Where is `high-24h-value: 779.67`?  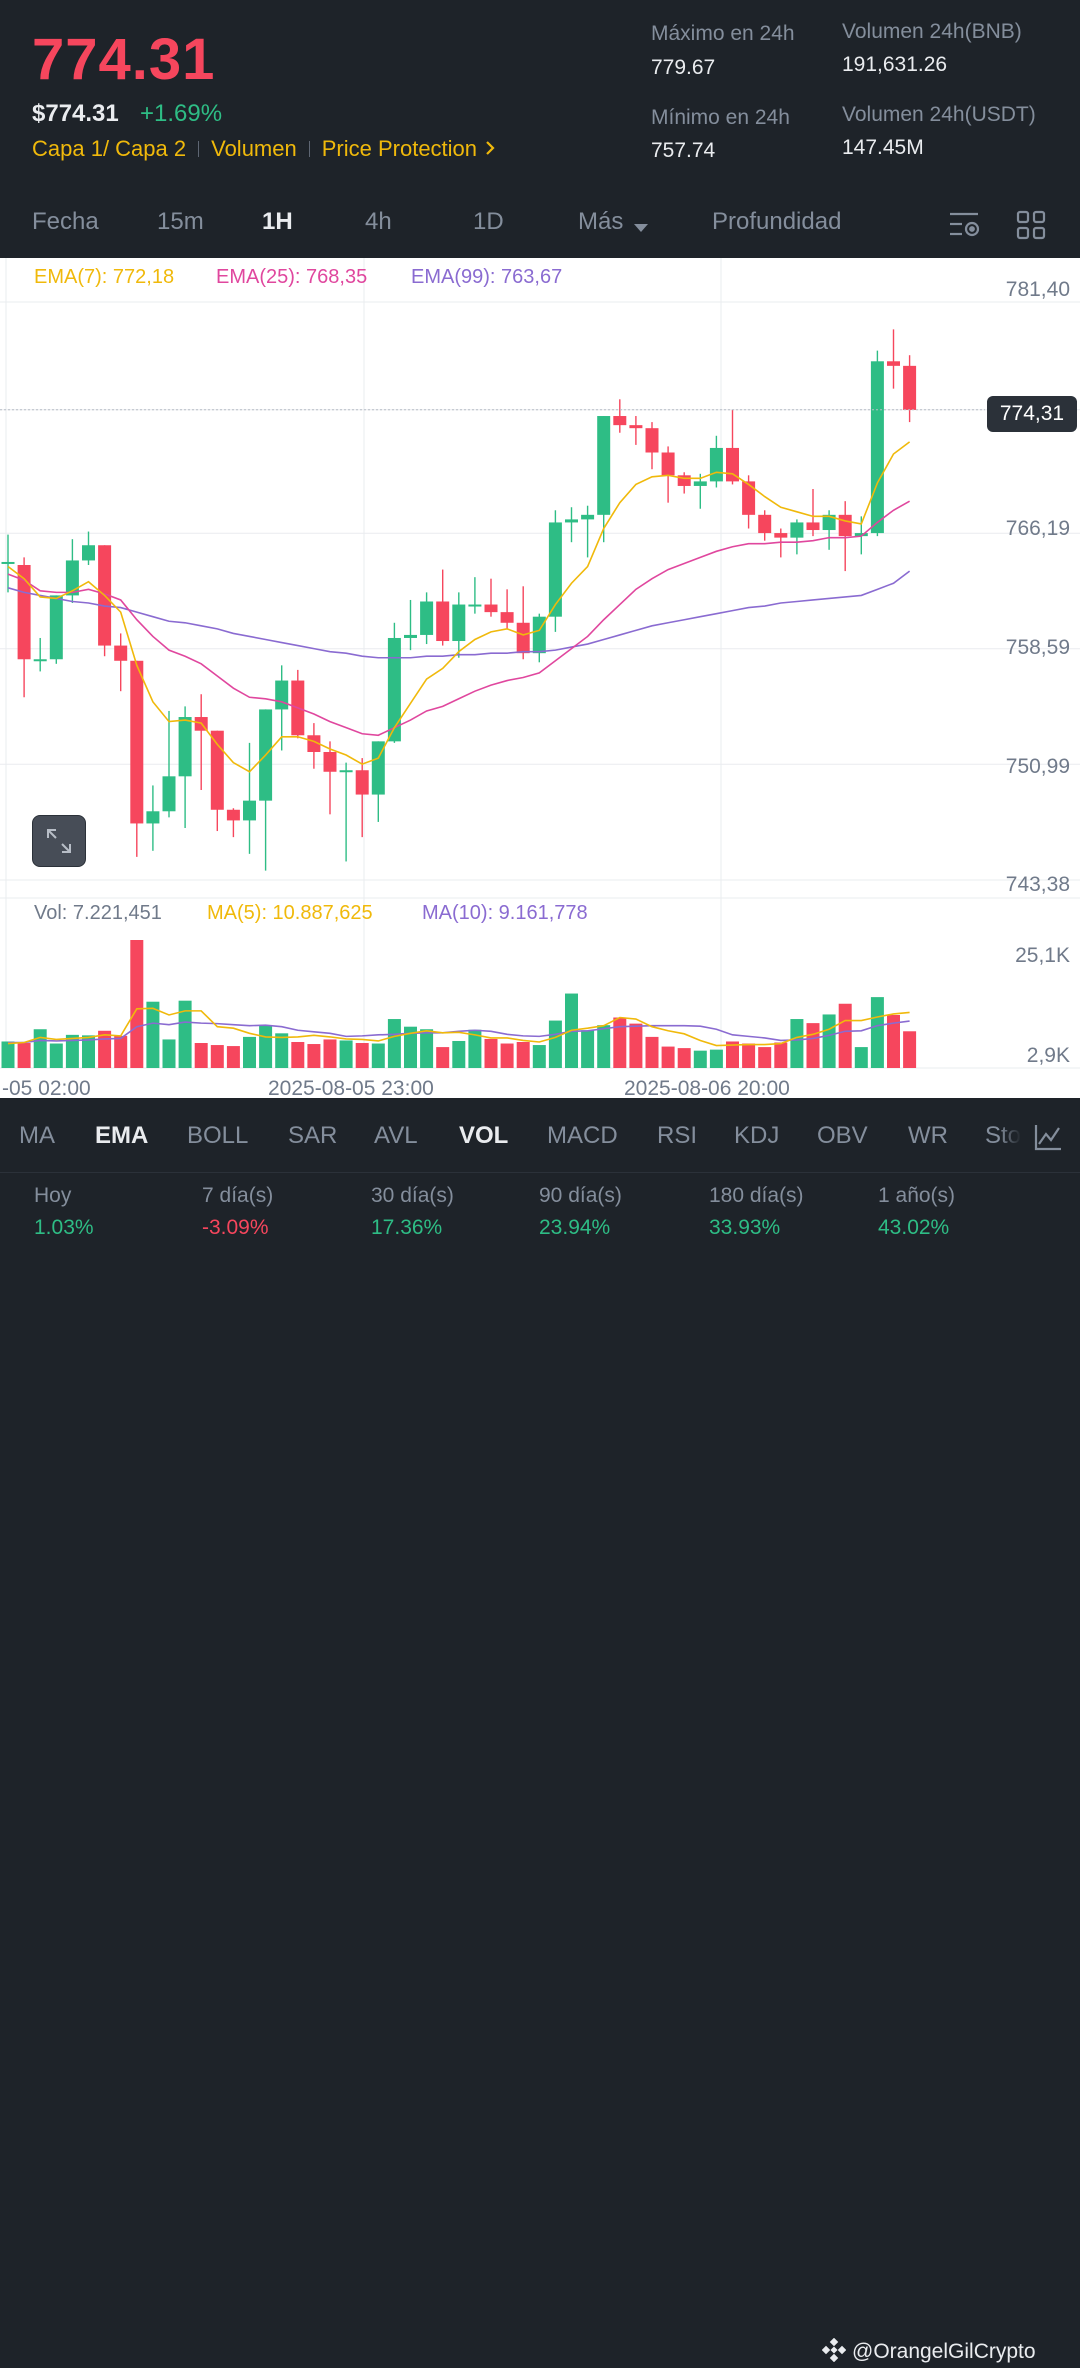 high-24h-value: 779.67 is located at coordinates (683, 67).